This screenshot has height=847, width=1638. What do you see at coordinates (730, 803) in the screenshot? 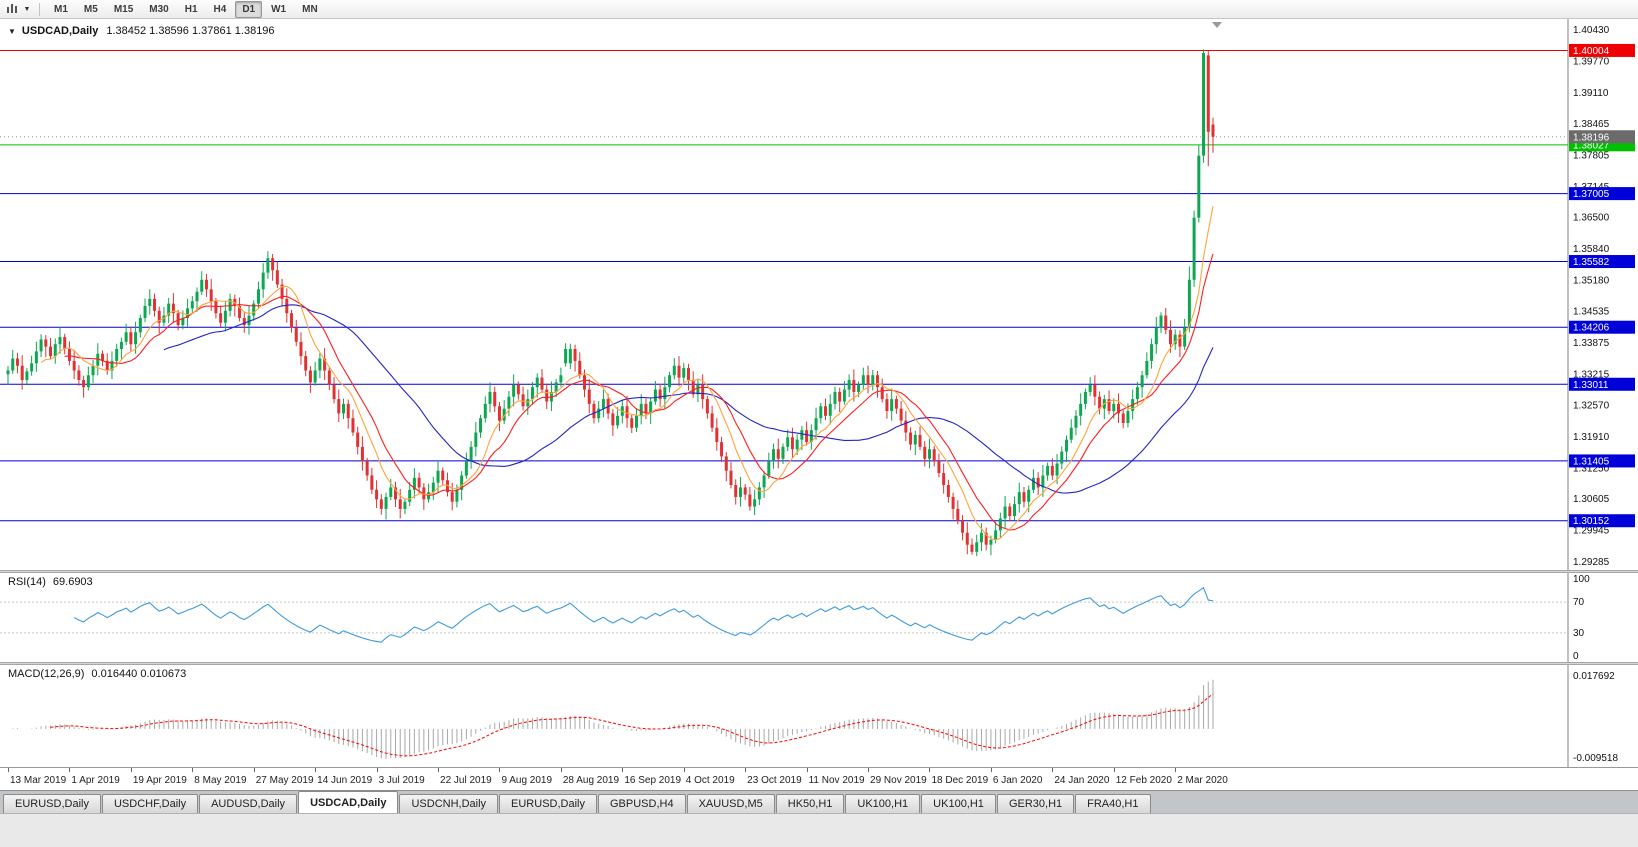
I see `chart-tab-xauusd-m5-7: XAUUSD,M5` at bounding box center [730, 803].